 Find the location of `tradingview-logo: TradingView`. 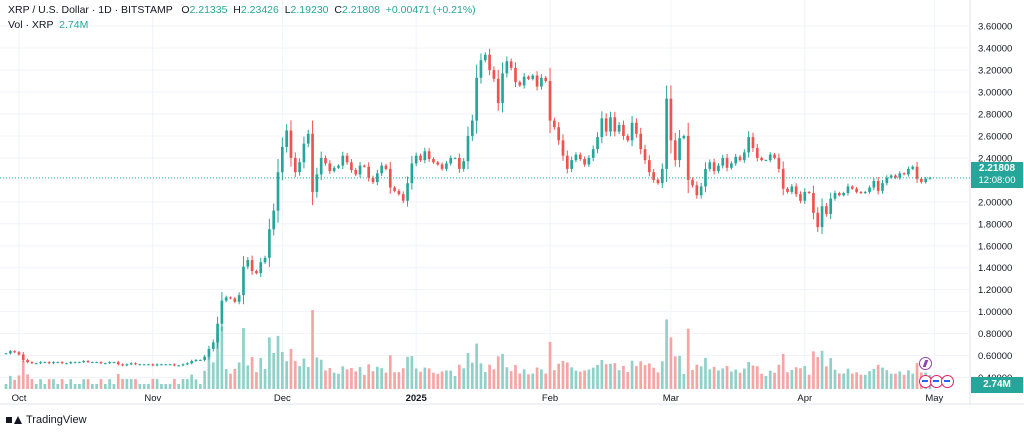

tradingview-logo: TradingView is located at coordinates (46, 420).